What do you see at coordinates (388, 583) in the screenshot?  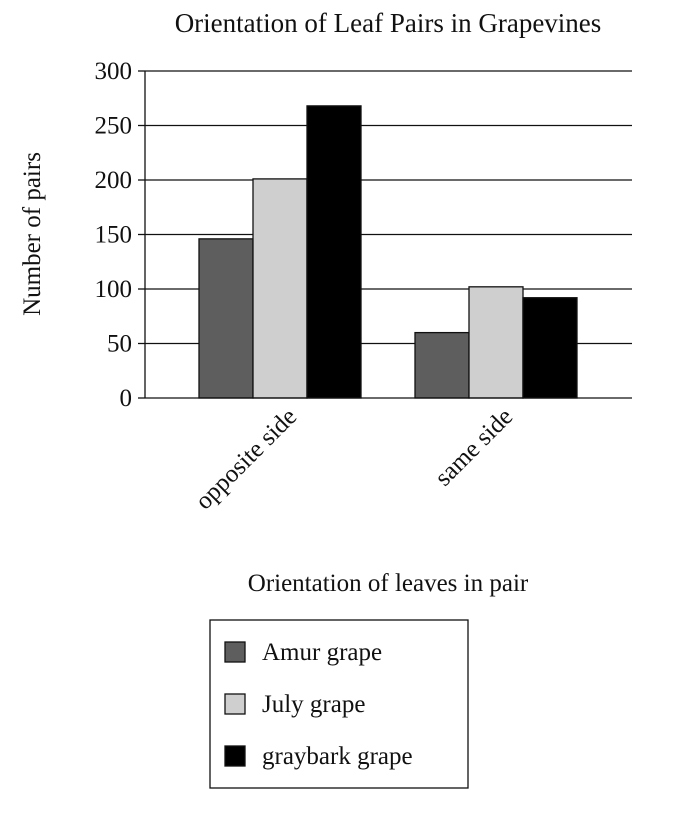 I see `x-axis-label: Orientation of leaves in pair` at bounding box center [388, 583].